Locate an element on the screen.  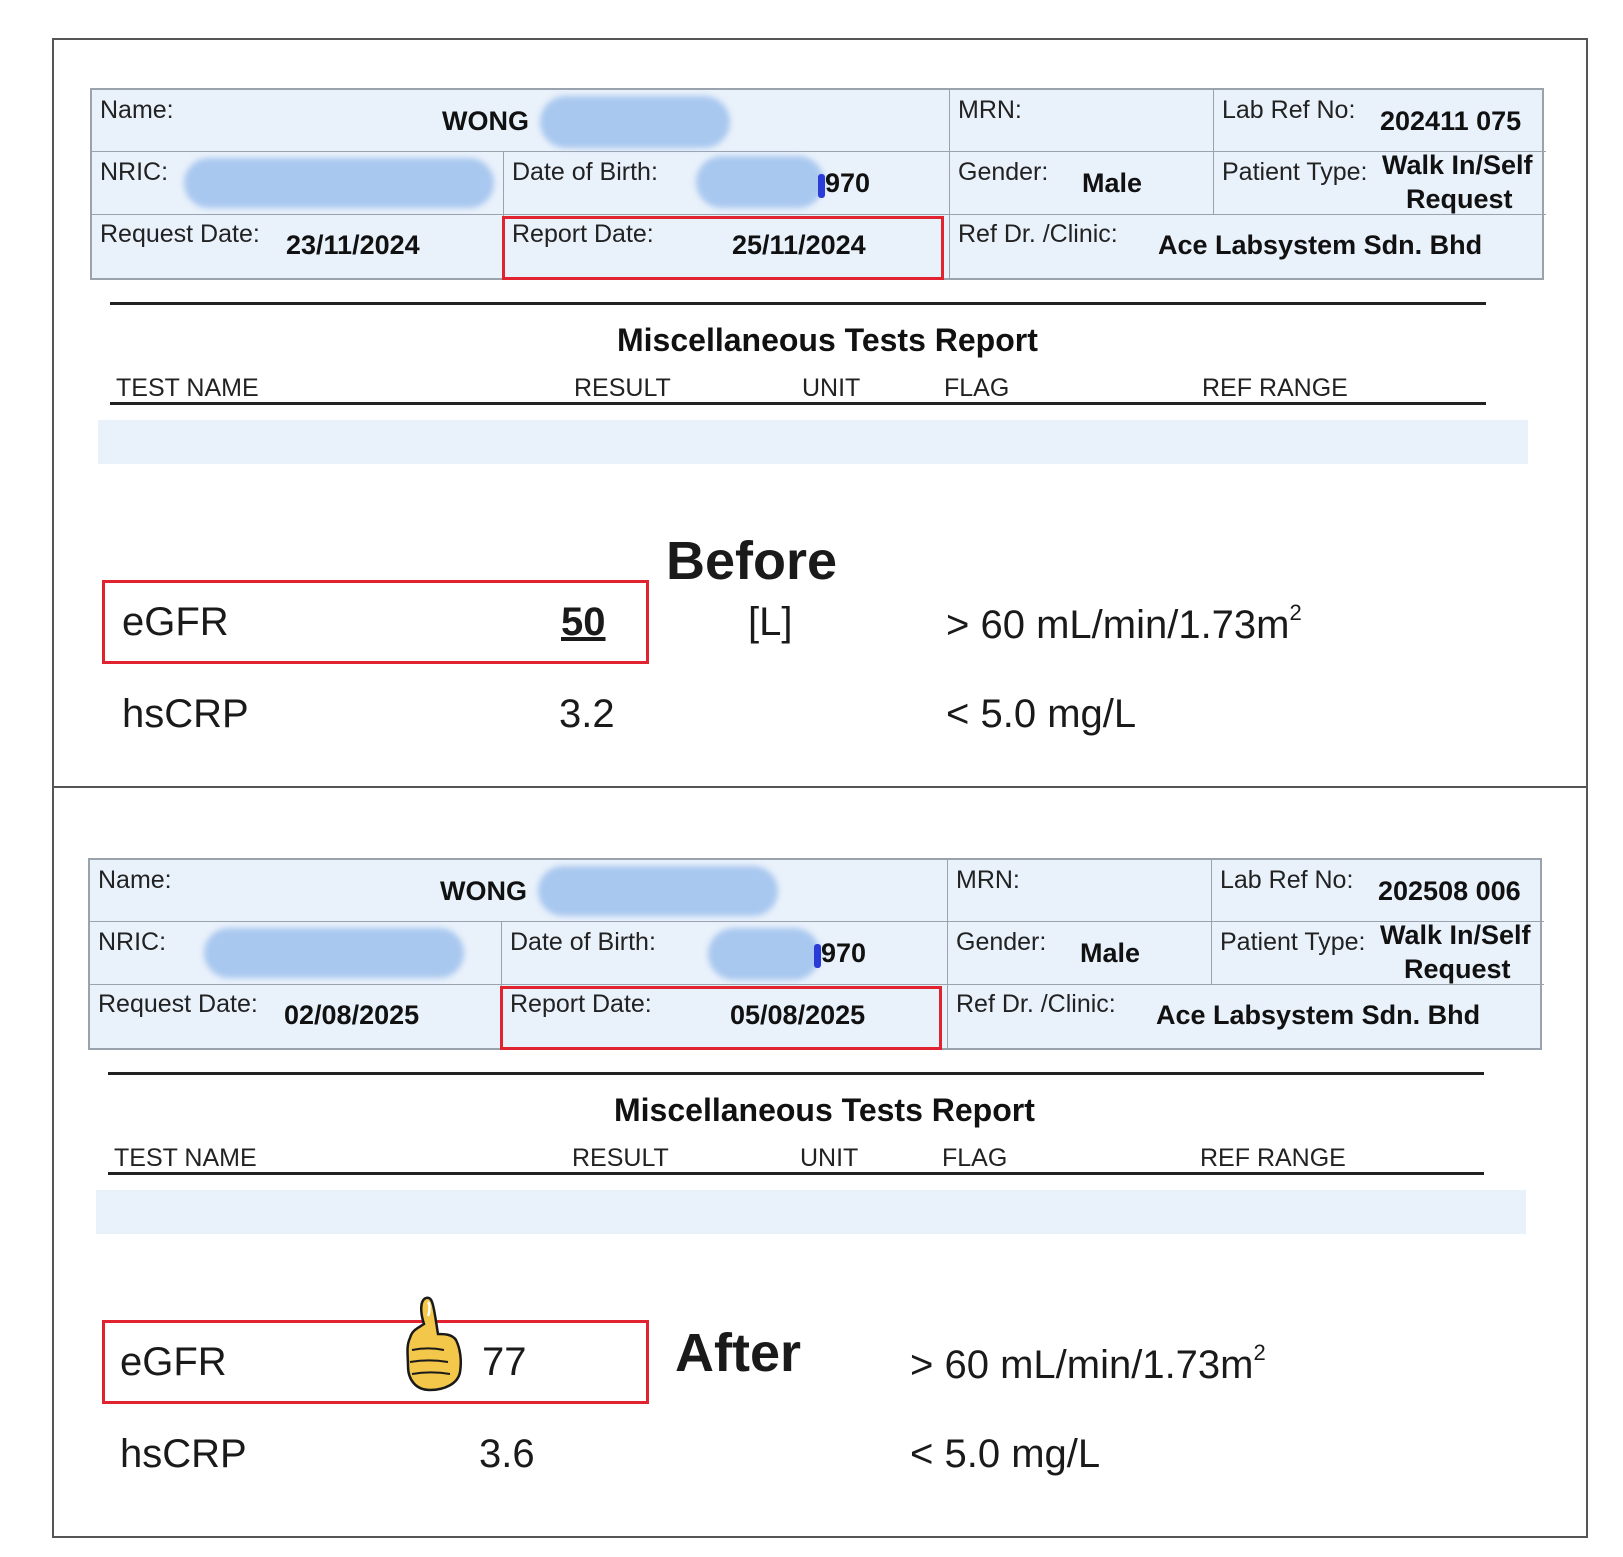
hscrp-result: 3.6 is located at coordinates (507, 1454).